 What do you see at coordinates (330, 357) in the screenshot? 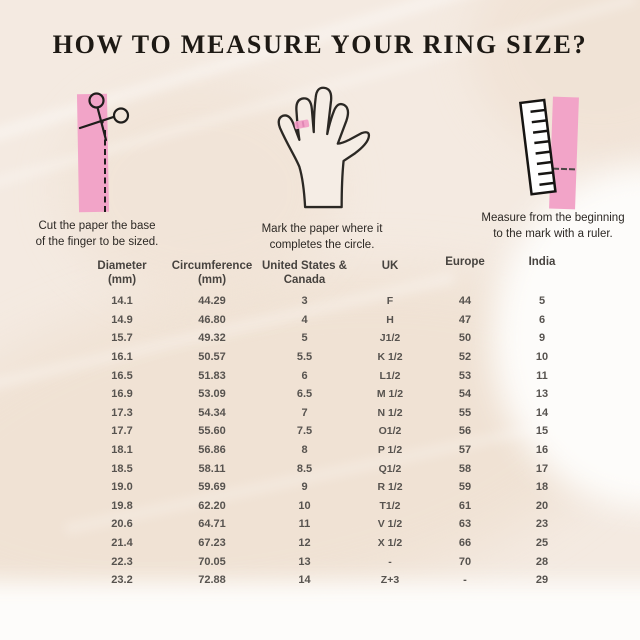
I see `table-row: 16.1 50.57 5.5 K 1/2 52 10` at bounding box center [330, 357].